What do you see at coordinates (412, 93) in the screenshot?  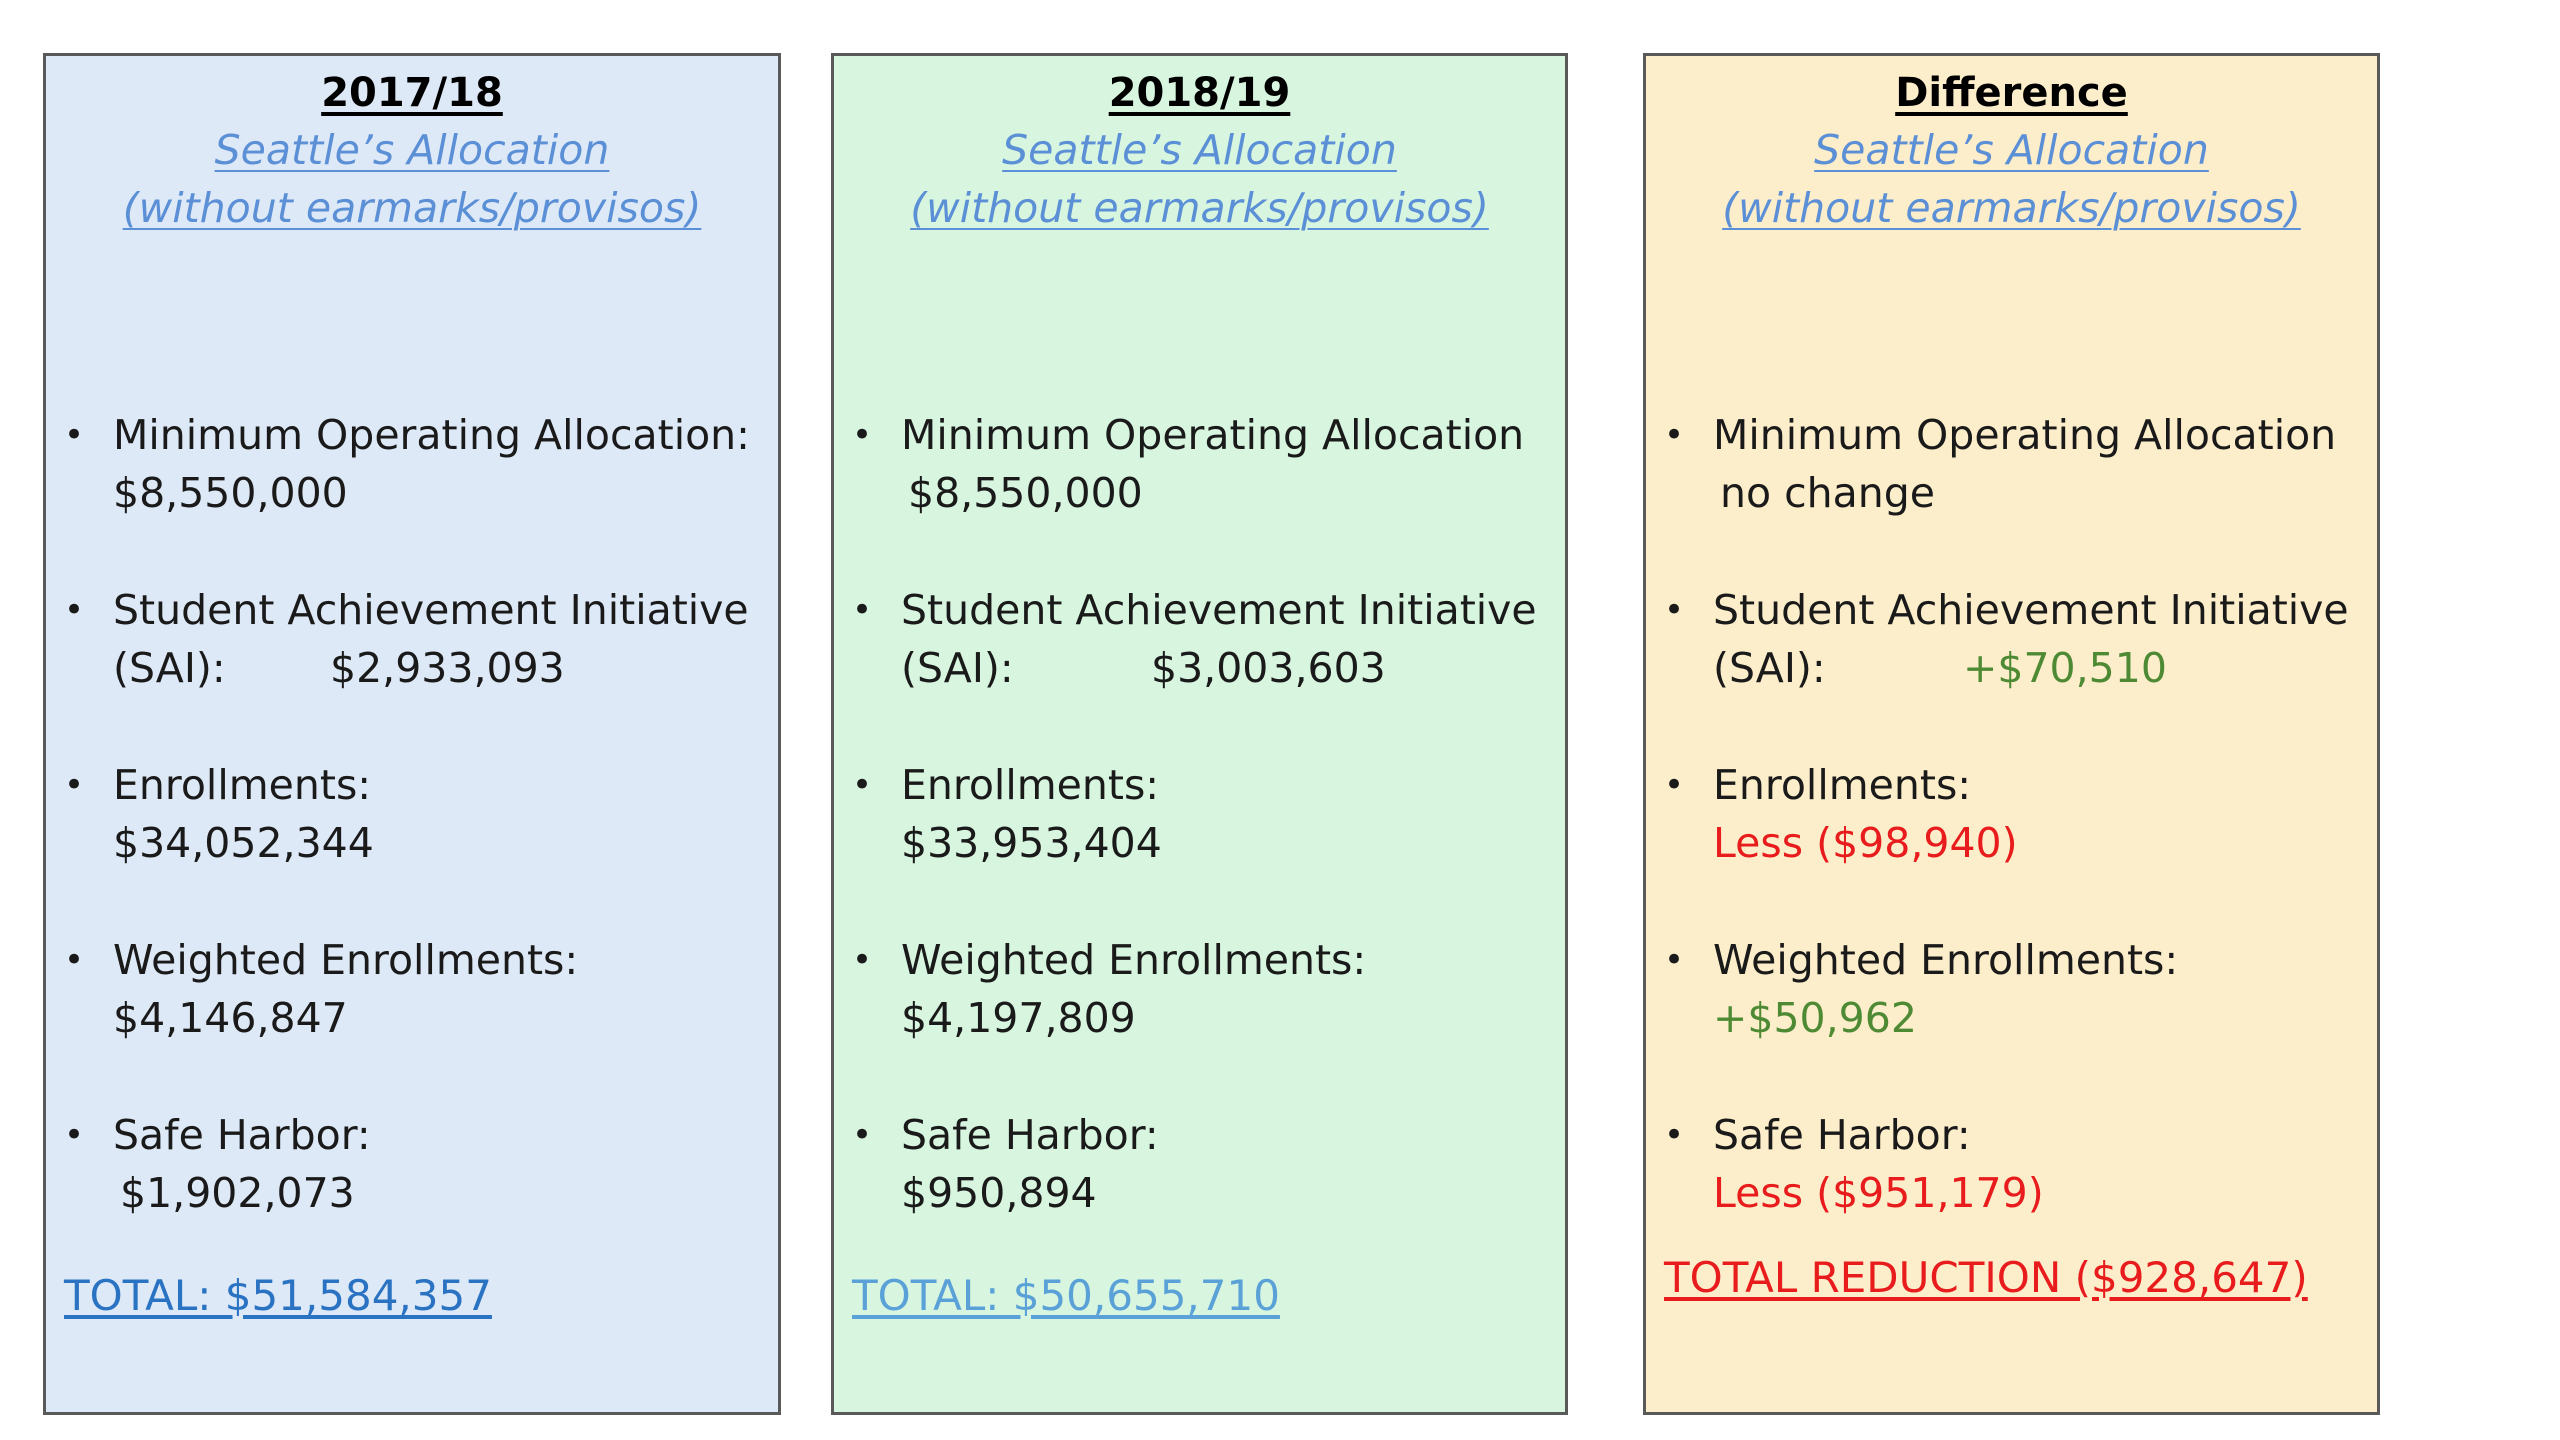 I see `panel-title: 2017/18` at bounding box center [412, 93].